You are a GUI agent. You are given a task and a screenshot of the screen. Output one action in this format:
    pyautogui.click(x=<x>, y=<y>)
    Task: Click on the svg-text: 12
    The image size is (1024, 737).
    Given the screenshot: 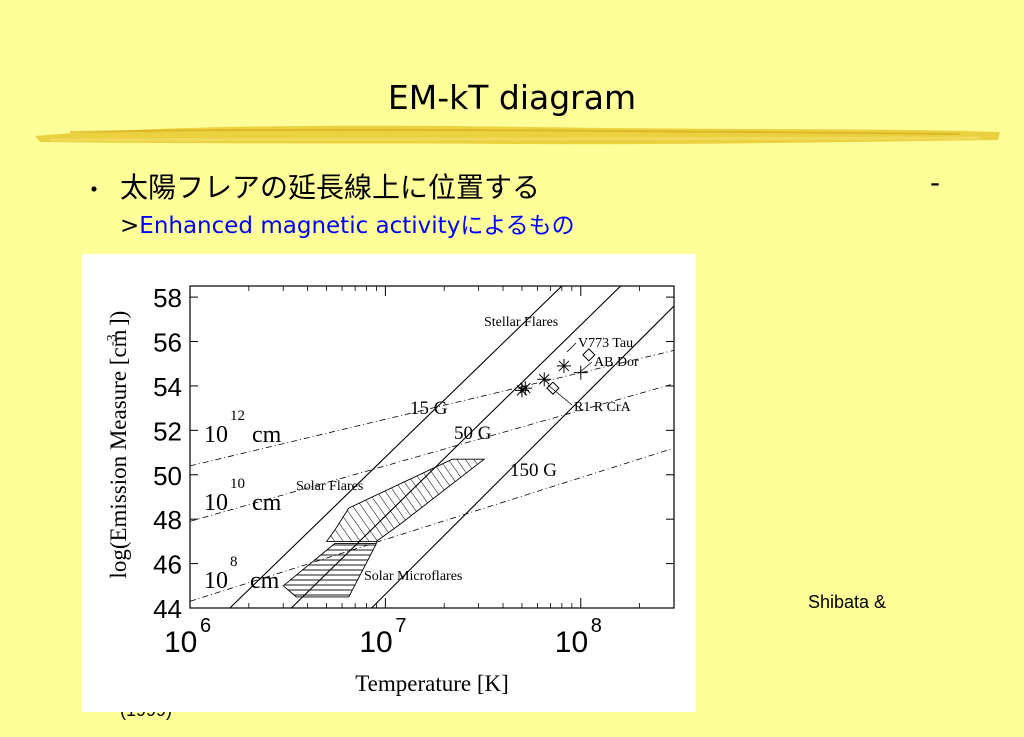 What is the action you would take?
    pyautogui.click(x=237, y=416)
    